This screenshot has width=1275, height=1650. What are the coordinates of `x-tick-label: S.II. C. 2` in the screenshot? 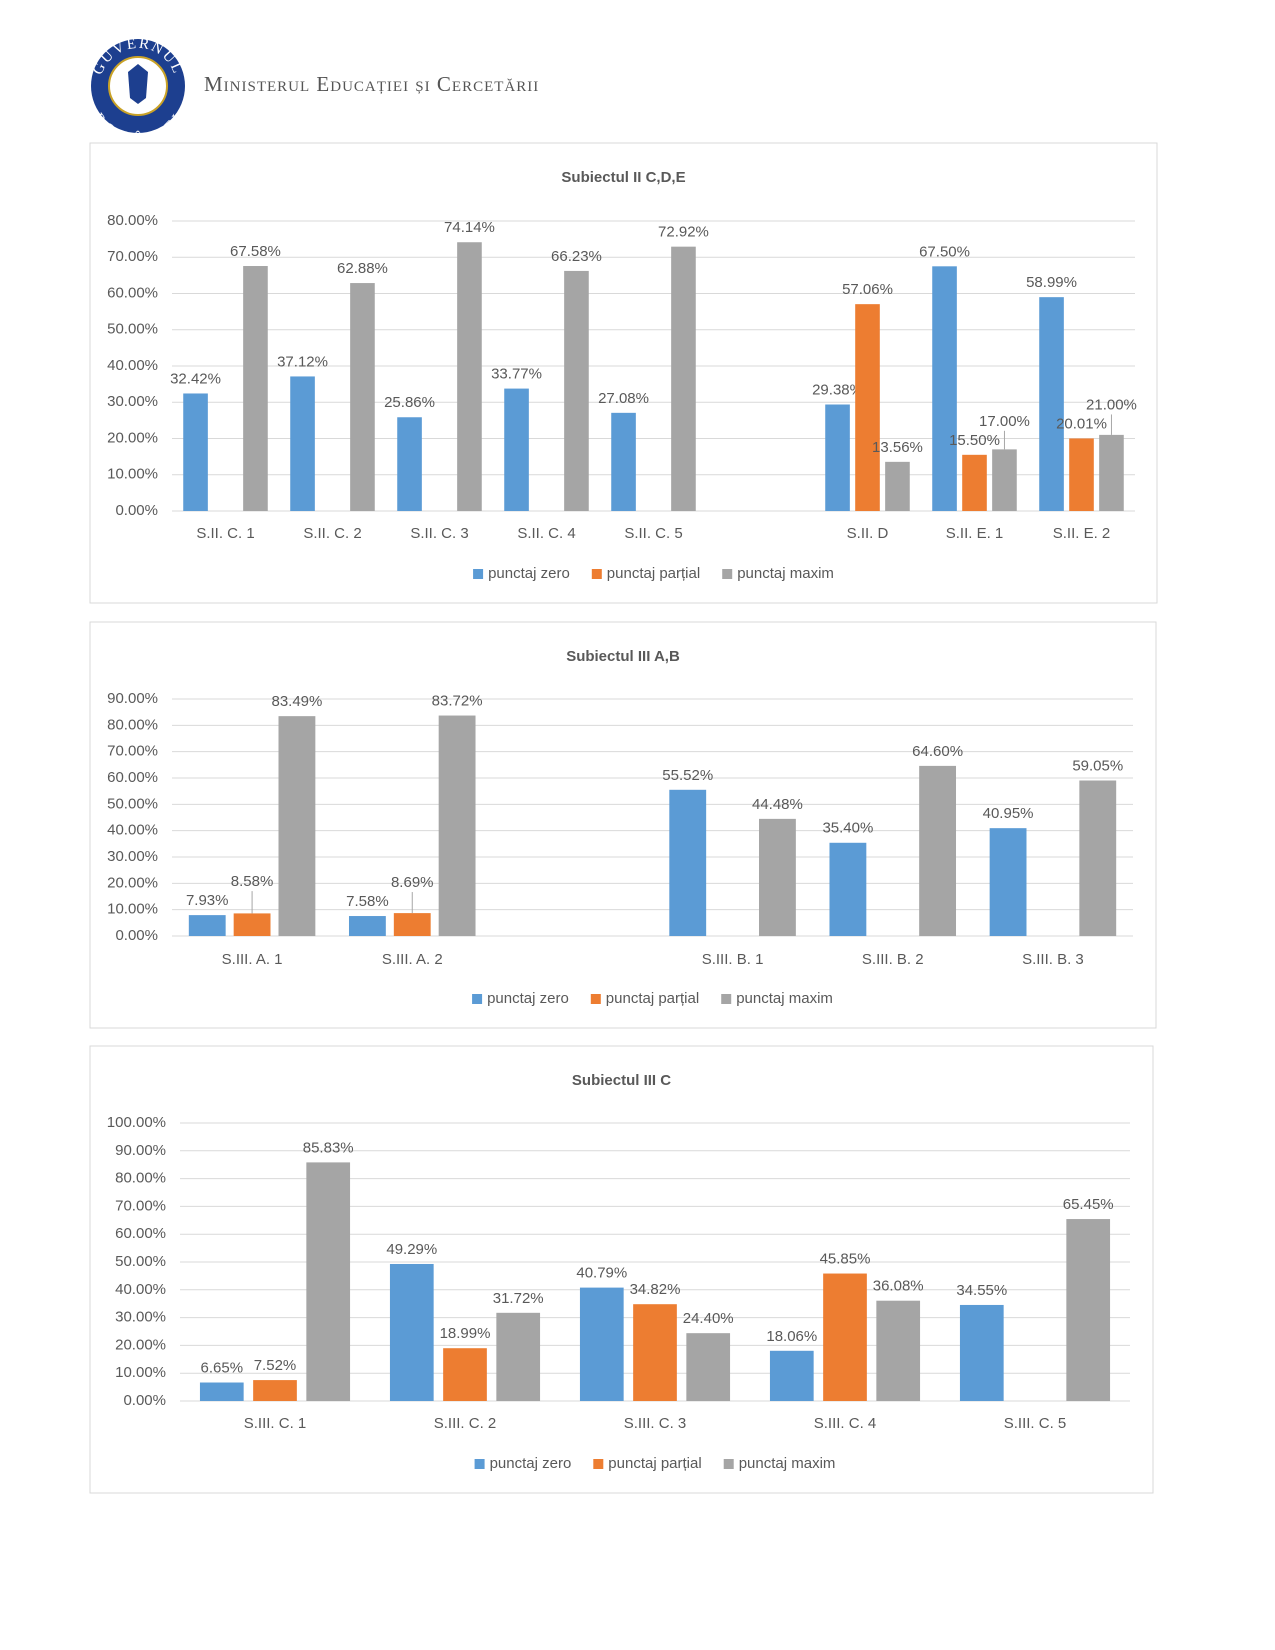 It's located at (332, 533).